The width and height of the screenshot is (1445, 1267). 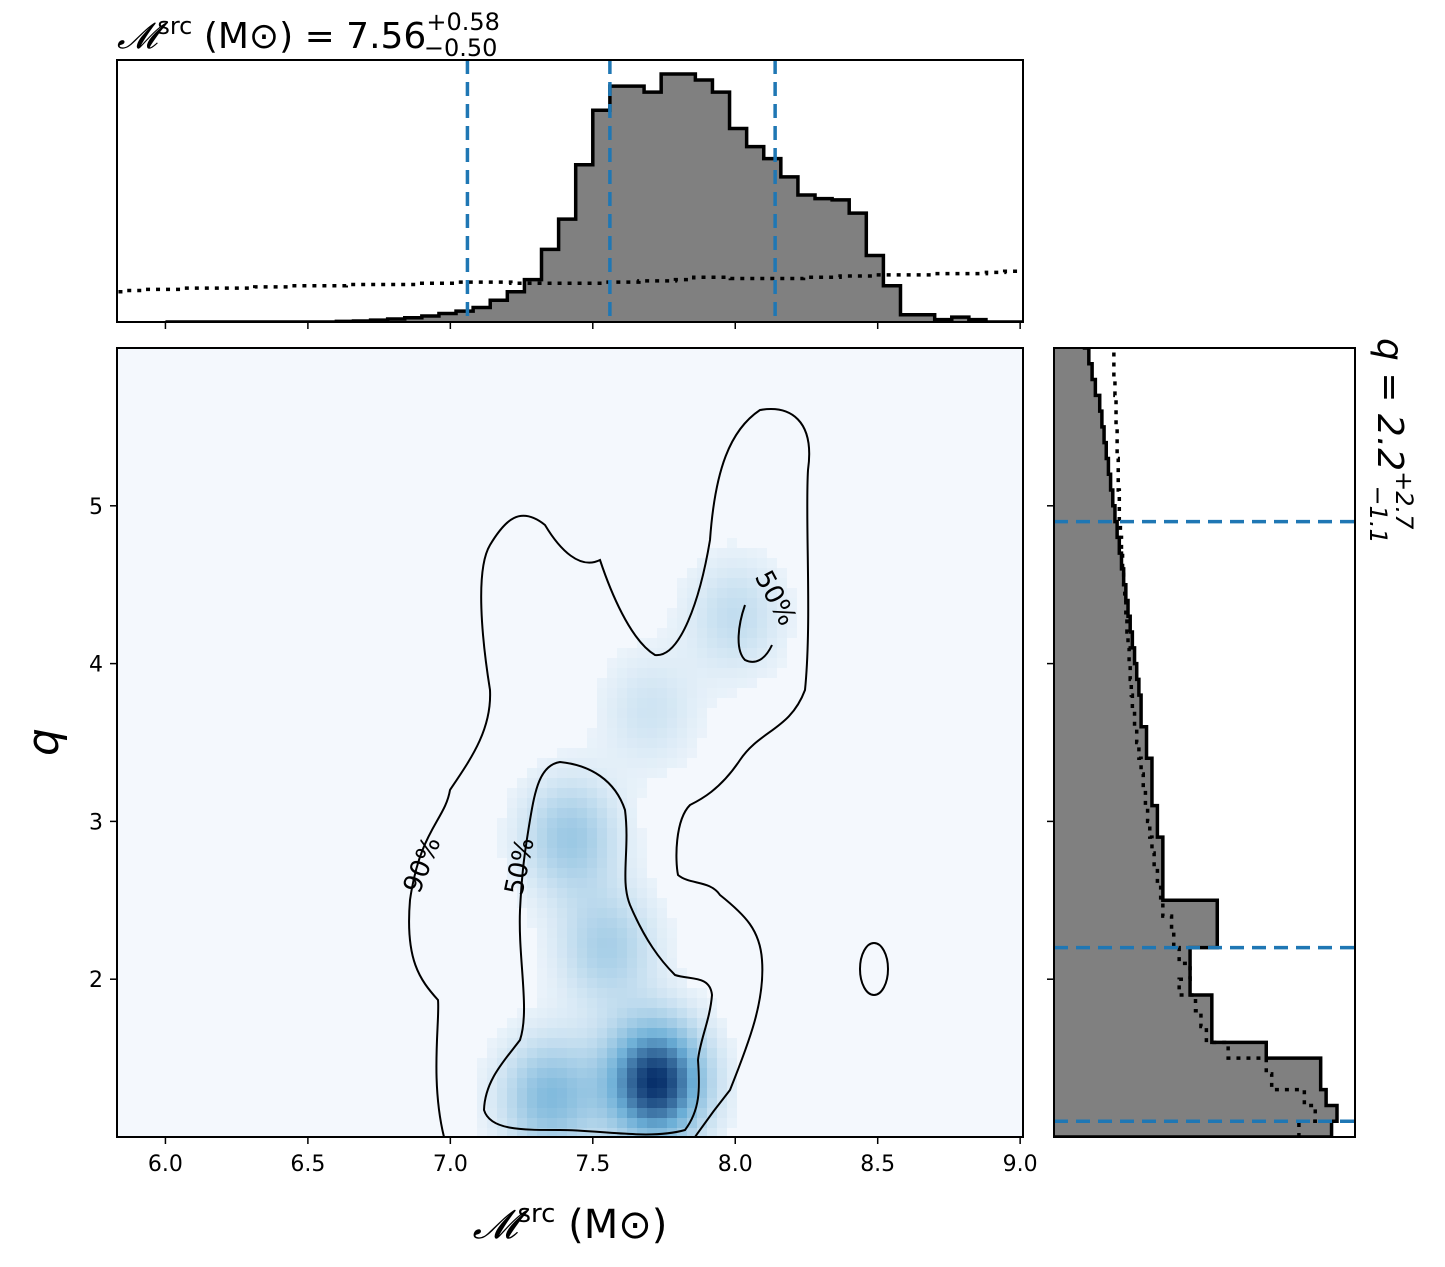 What do you see at coordinates (307, 1164) in the screenshot?
I see `x-tick-label: 6.5` at bounding box center [307, 1164].